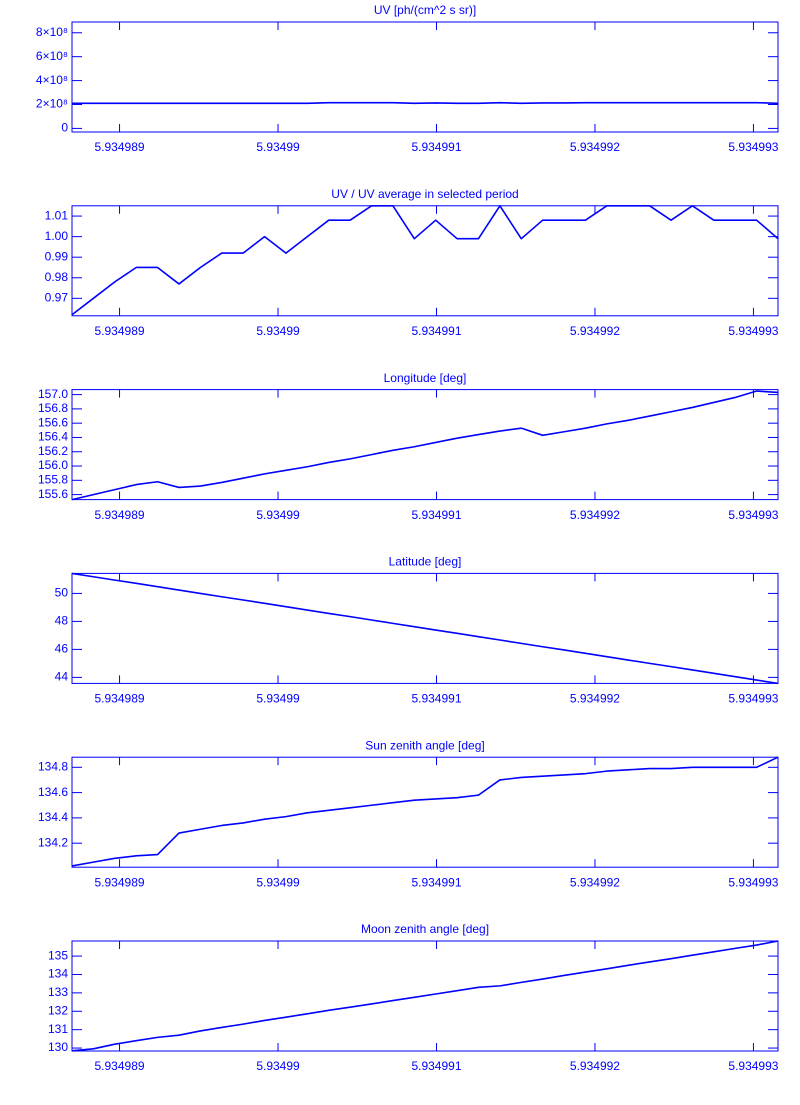 The height and width of the screenshot is (1105, 800). I want to click on y-tick-label: 50, so click(62, 593).